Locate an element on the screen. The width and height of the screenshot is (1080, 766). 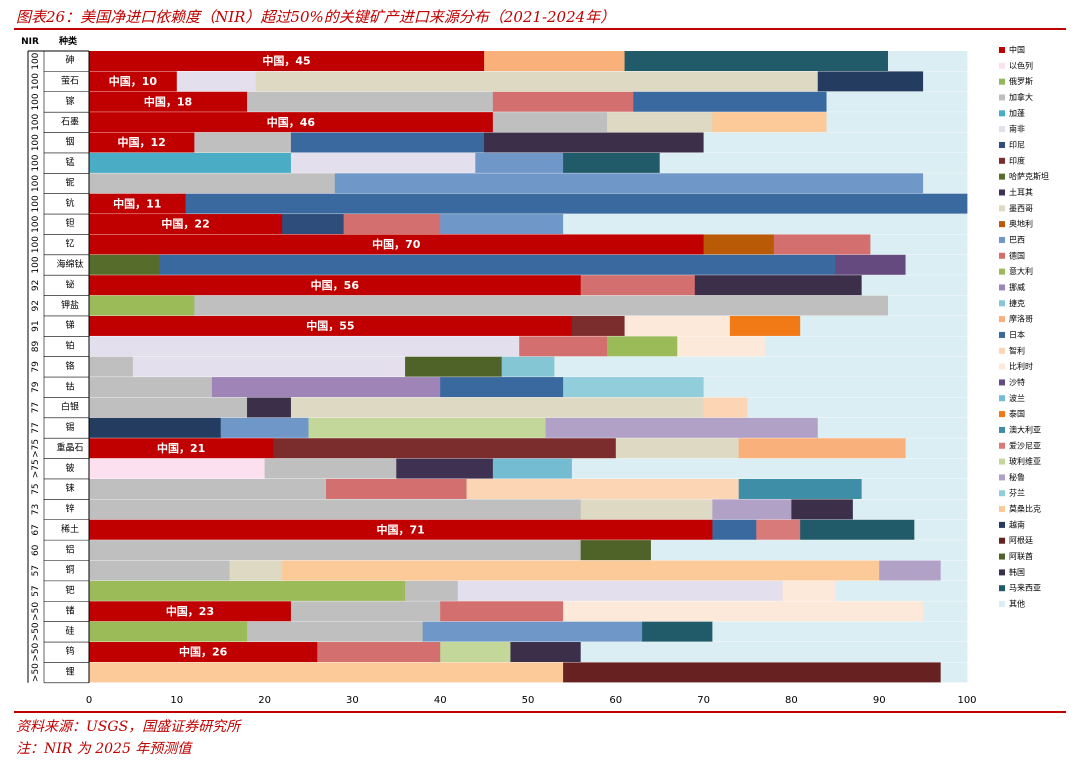
row-mineral-label: 砷 is located at coordinates (69, 60).